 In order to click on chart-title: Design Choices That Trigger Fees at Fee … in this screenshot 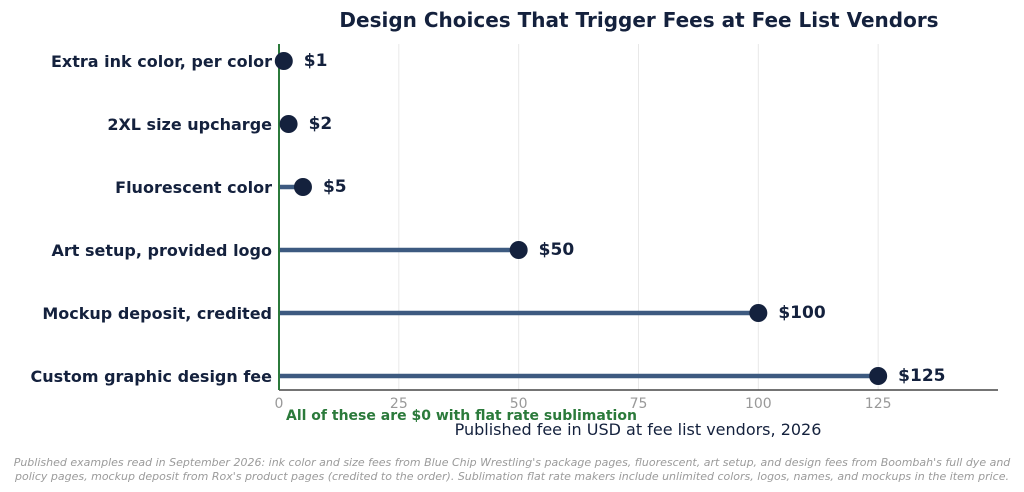, I will do `click(638, 20)`.